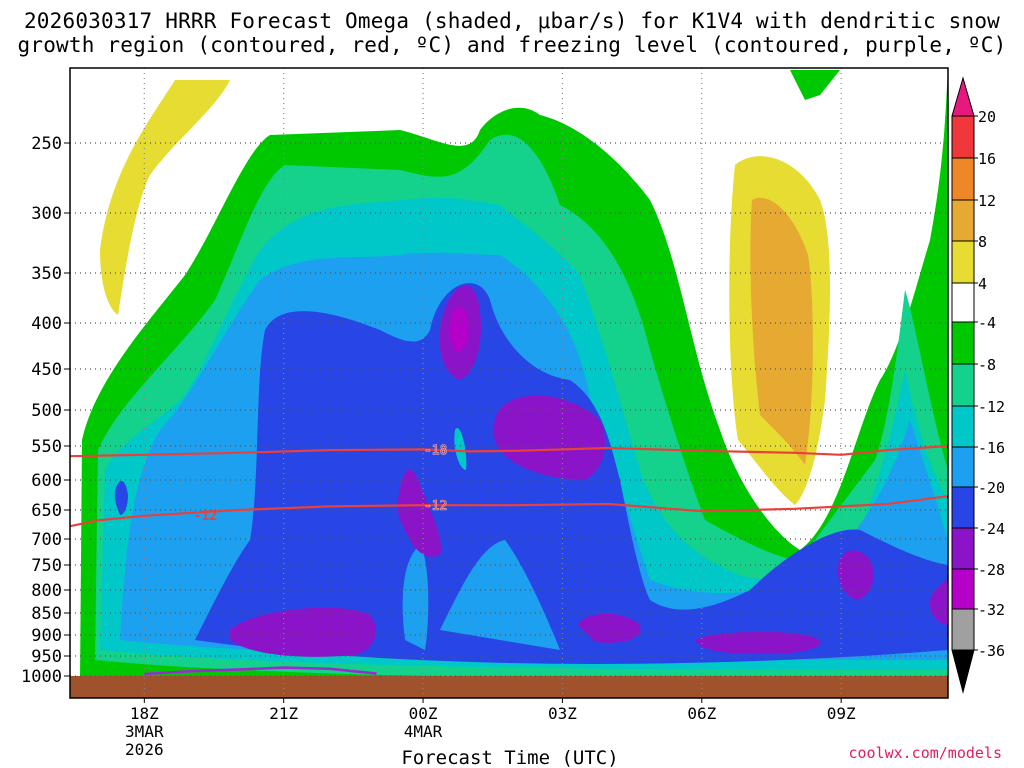 The width and height of the screenshot is (1024, 768). I want to click on colorbar-label: -8, so click(987, 365).